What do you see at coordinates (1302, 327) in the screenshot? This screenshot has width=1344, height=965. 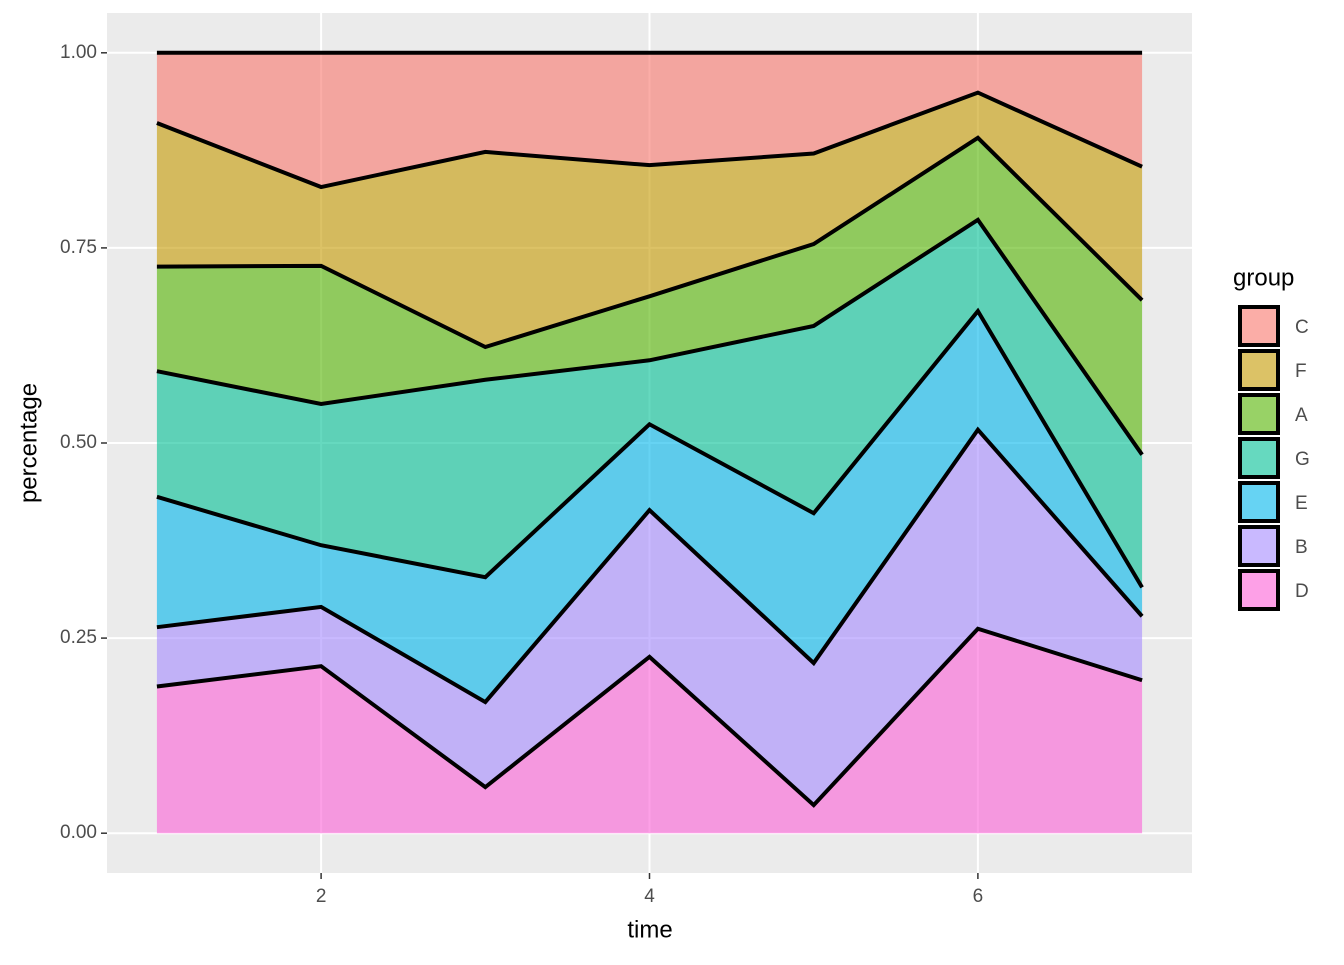 I see `legend-label: C` at bounding box center [1302, 327].